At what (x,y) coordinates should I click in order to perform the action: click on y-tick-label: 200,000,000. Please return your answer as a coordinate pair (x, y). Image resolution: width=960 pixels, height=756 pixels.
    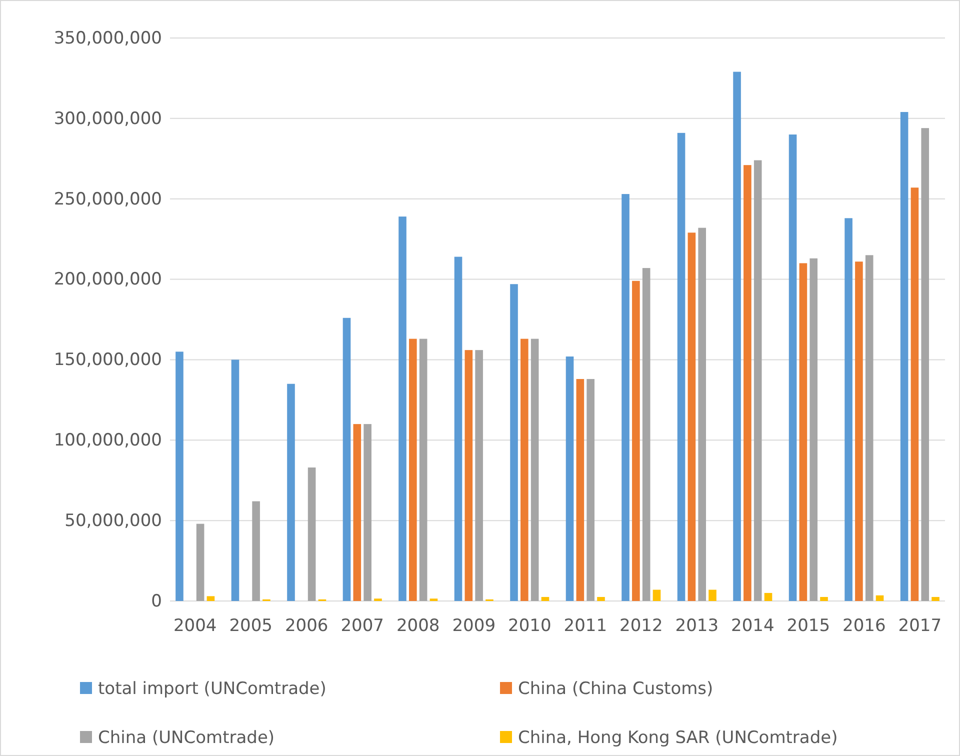
    Looking at the image, I should click on (108, 280).